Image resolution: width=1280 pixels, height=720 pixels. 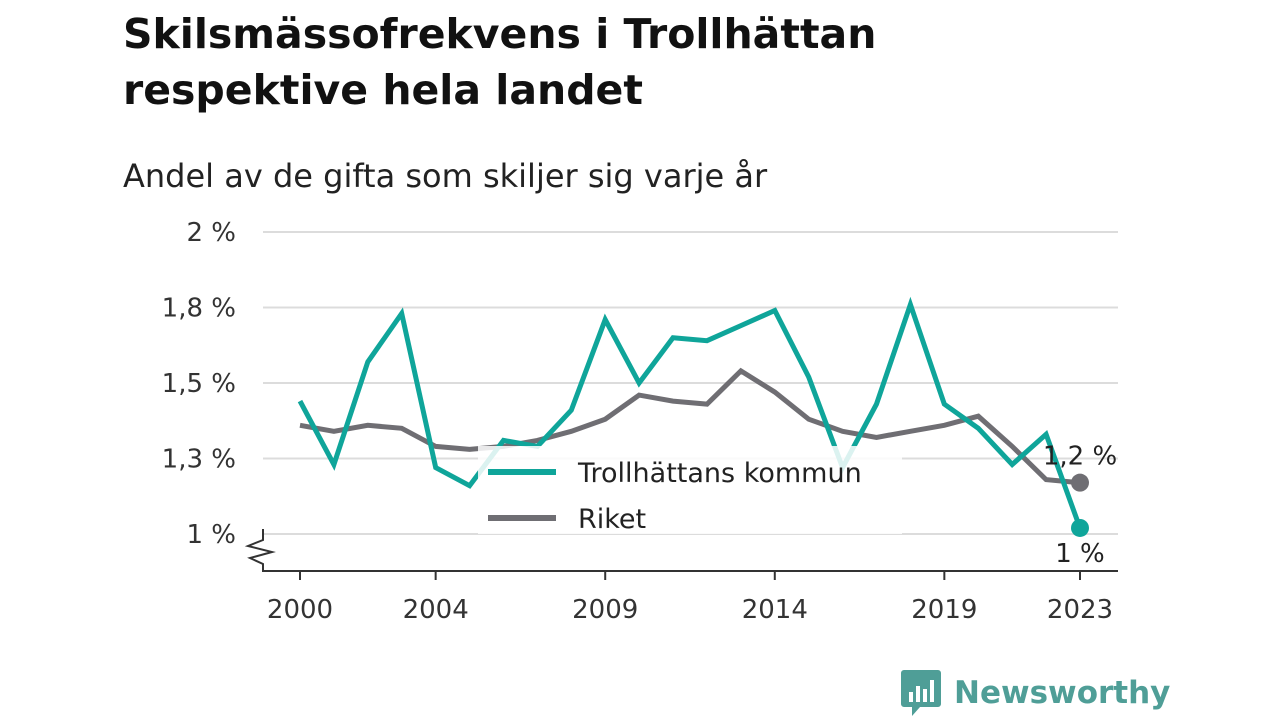 I want to click on x-tick-label: 2004, so click(x=436, y=610).